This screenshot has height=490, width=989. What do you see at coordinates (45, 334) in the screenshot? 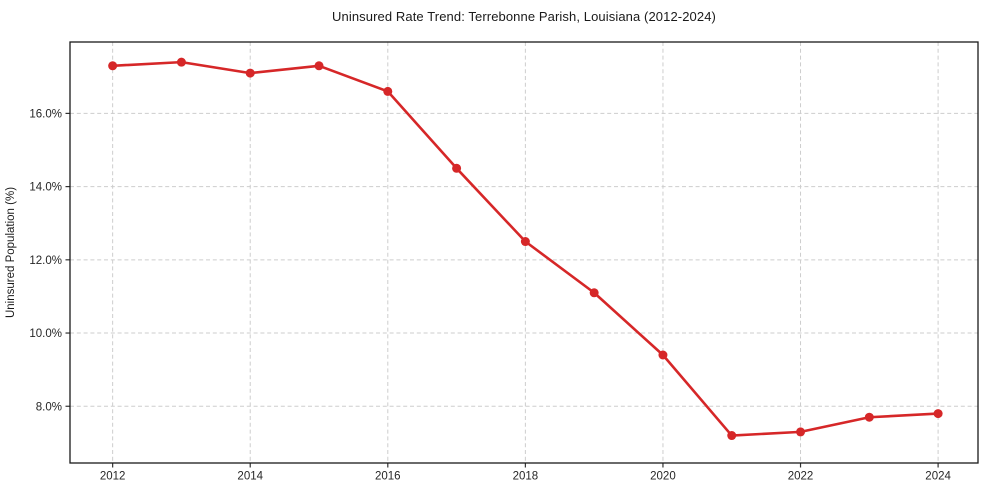
I see `y-tick-label: 10.0%` at bounding box center [45, 334].